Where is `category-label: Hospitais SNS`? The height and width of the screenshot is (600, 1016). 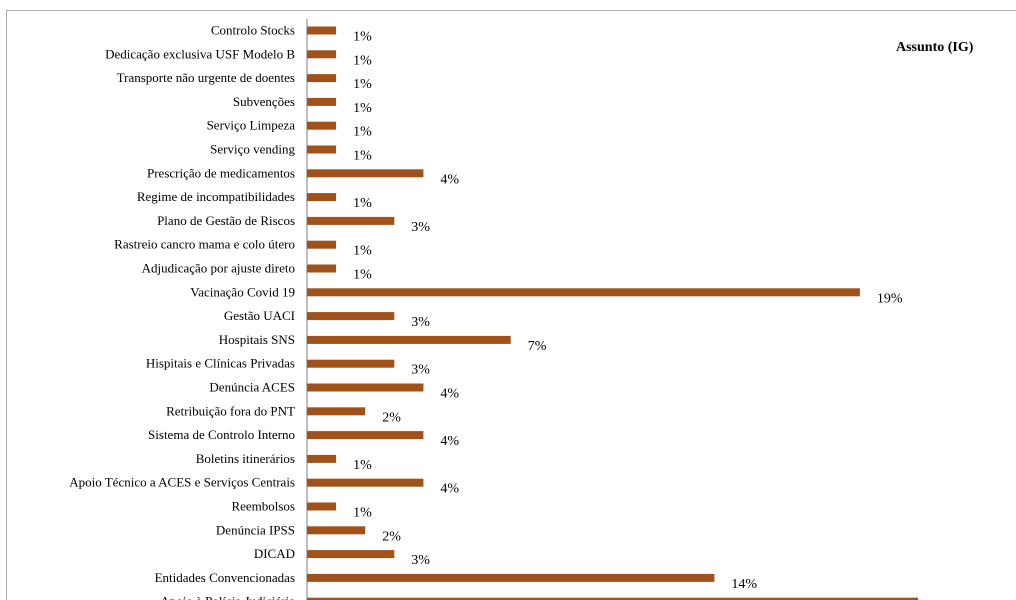
category-label: Hospitais SNS is located at coordinates (257, 339).